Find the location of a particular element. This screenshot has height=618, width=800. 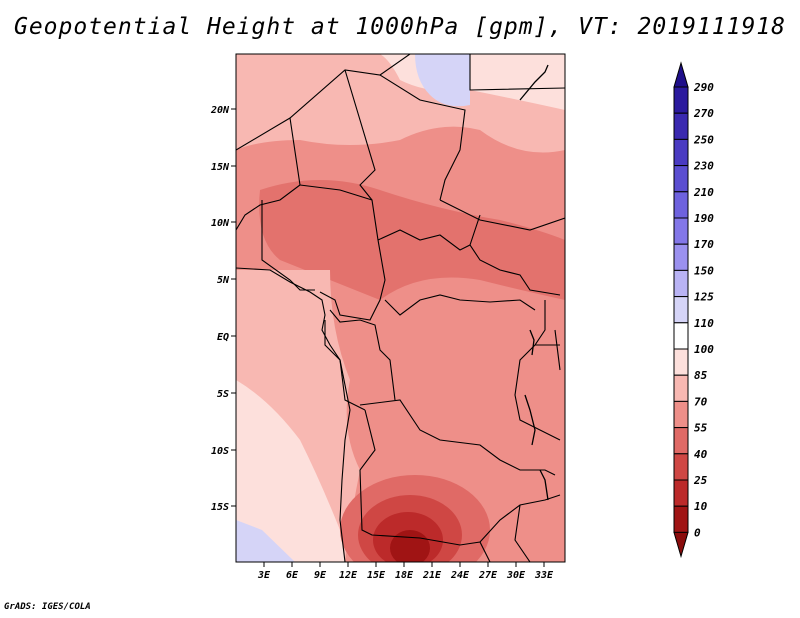

lat-axis is located at coordinates (233, 307).